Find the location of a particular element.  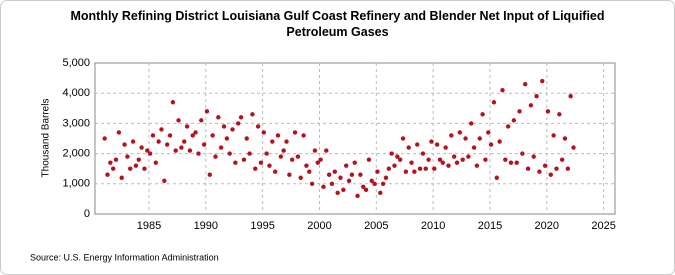

x-tick-label: 2025 is located at coordinates (603, 226).